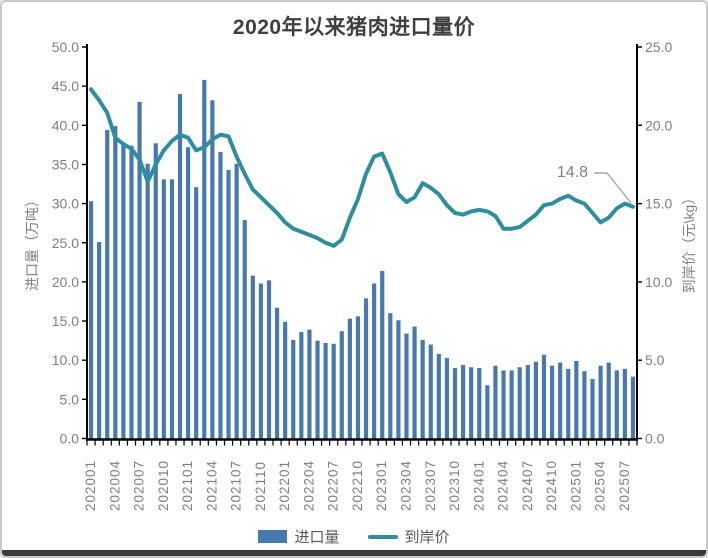 This screenshot has height=558, width=708. What do you see at coordinates (655, 360) in the screenshot?
I see `right-axis-tick-label: 5.0` at bounding box center [655, 360].